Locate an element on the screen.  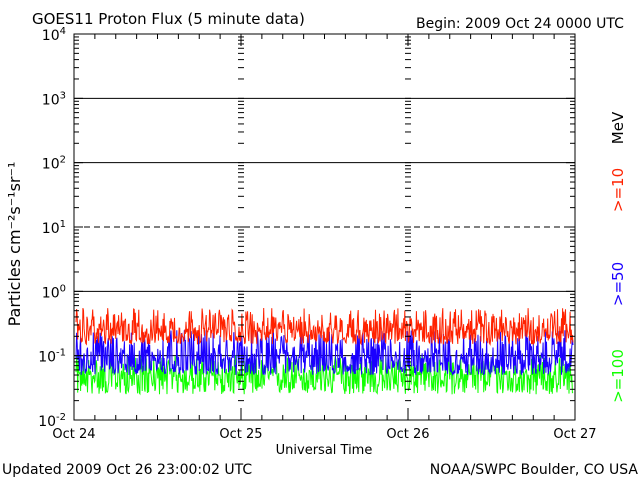
x-tick-label: Oct 24 is located at coordinates (73, 434).